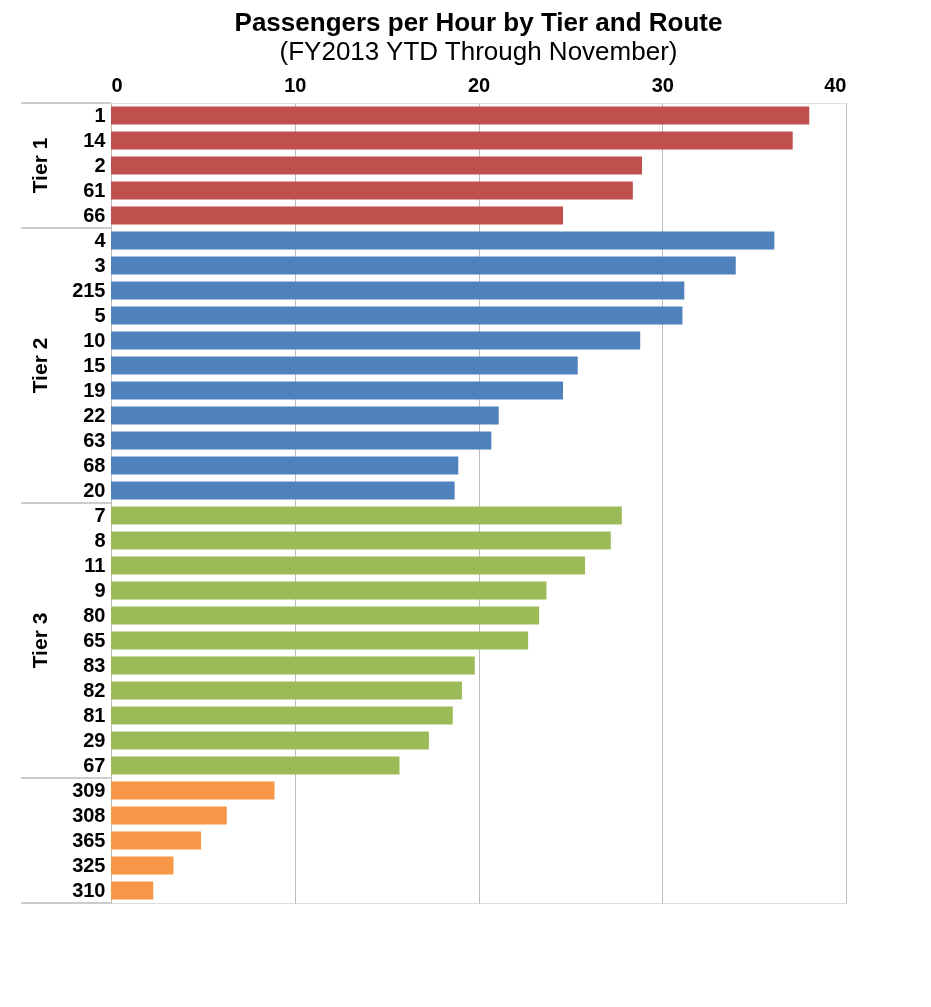 Image resolution: width=931 pixels, height=1007 pixels. What do you see at coordinates (100, 314) in the screenshot?
I see `y-tick-label: 5` at bounding box center [100, 314].